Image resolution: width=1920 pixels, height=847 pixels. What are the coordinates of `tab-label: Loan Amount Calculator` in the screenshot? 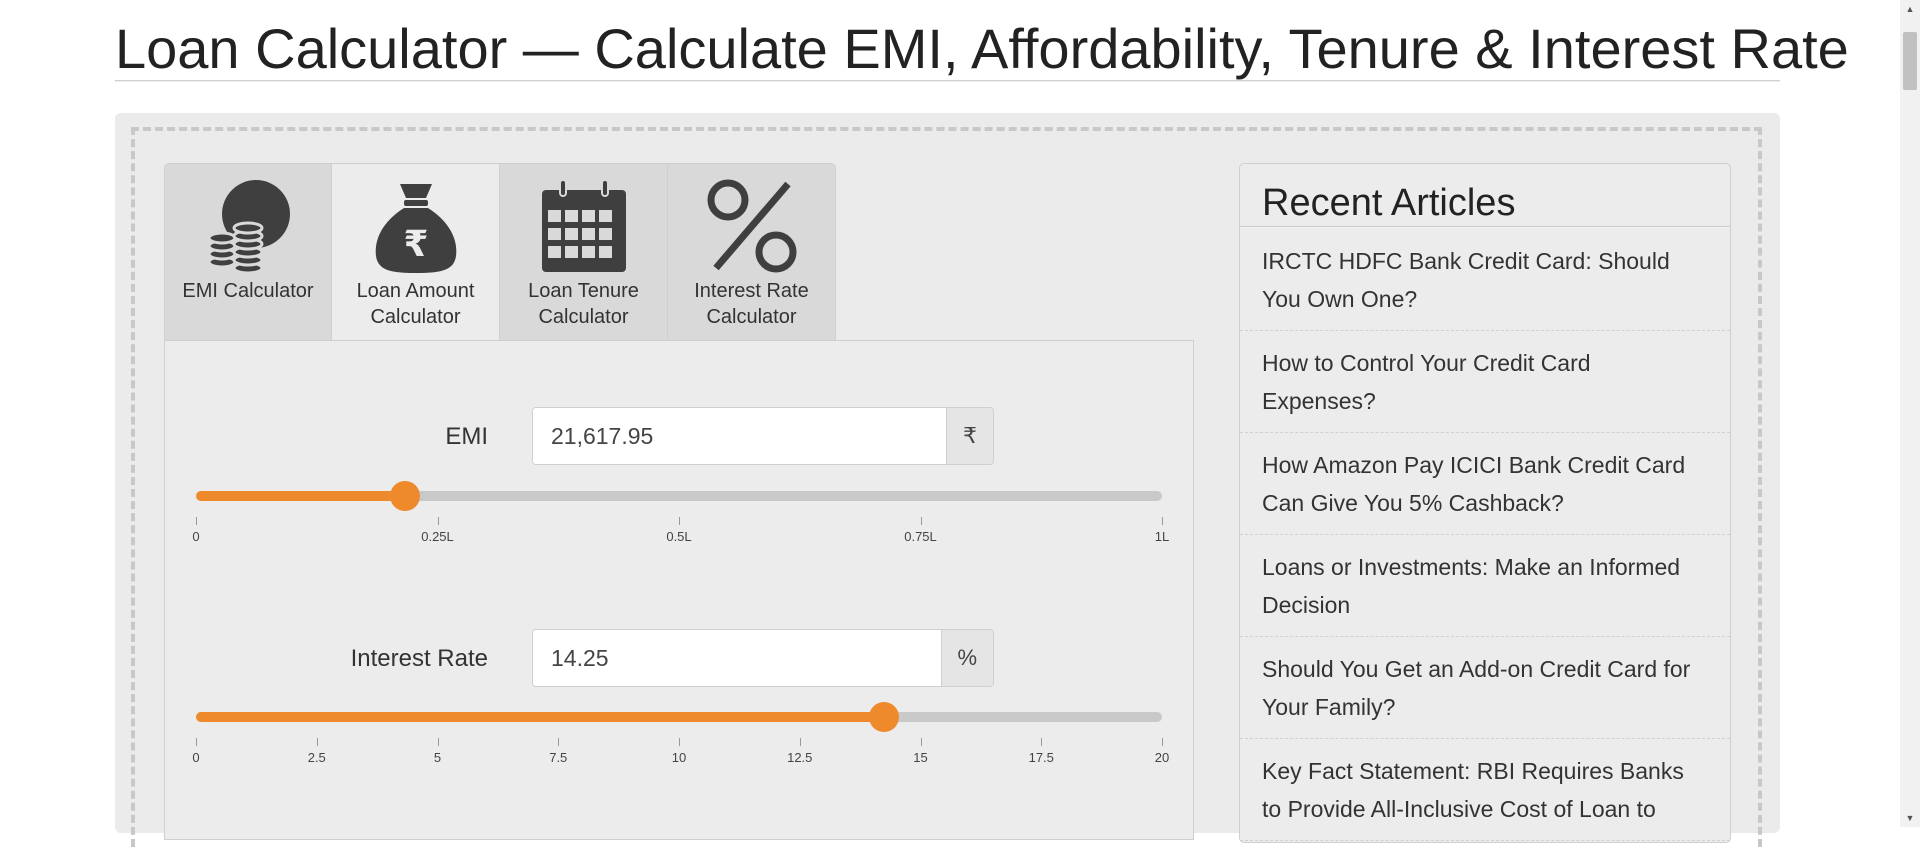 It's located at (415, 304).